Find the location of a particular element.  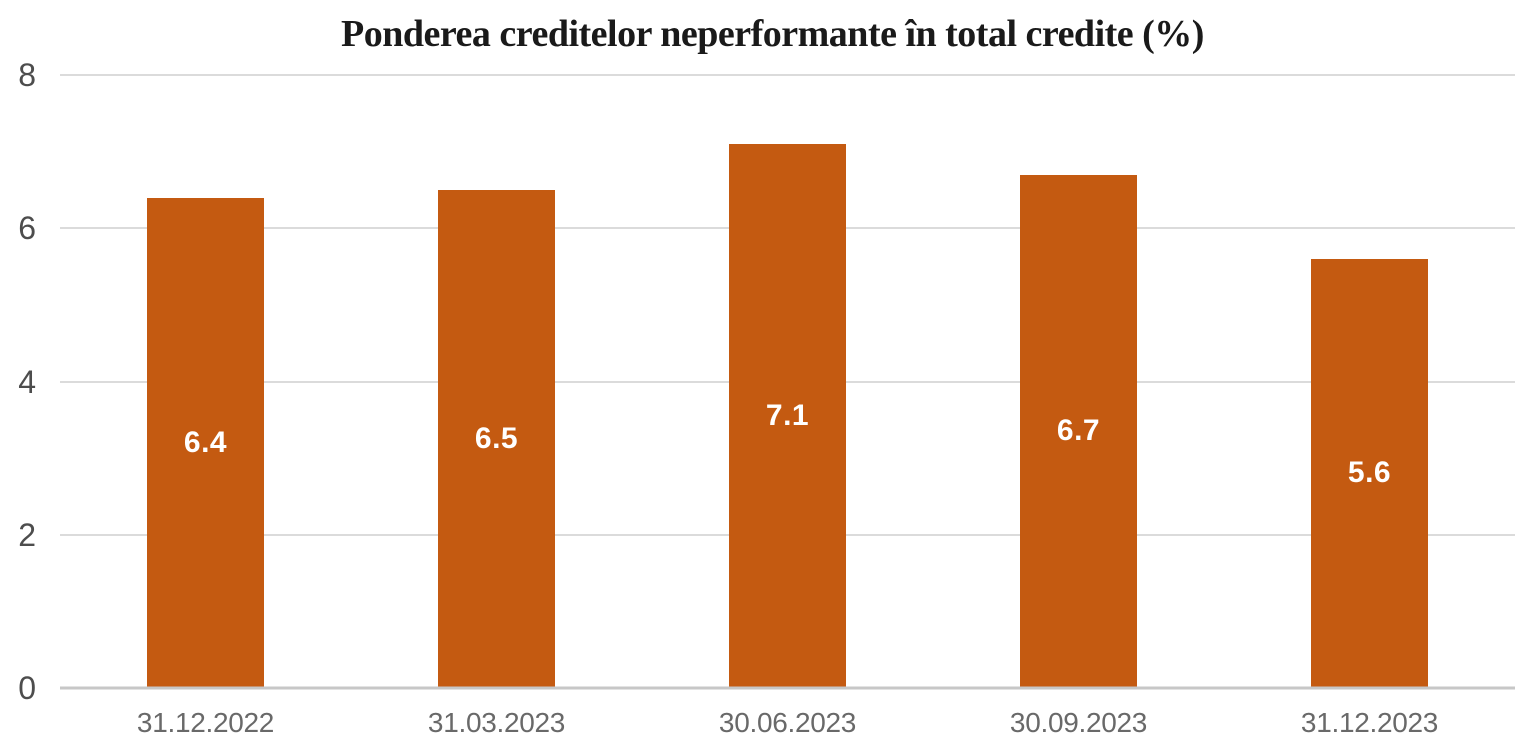

bar-30.06.2023: 7.1 is located at coordinates (787, 415).